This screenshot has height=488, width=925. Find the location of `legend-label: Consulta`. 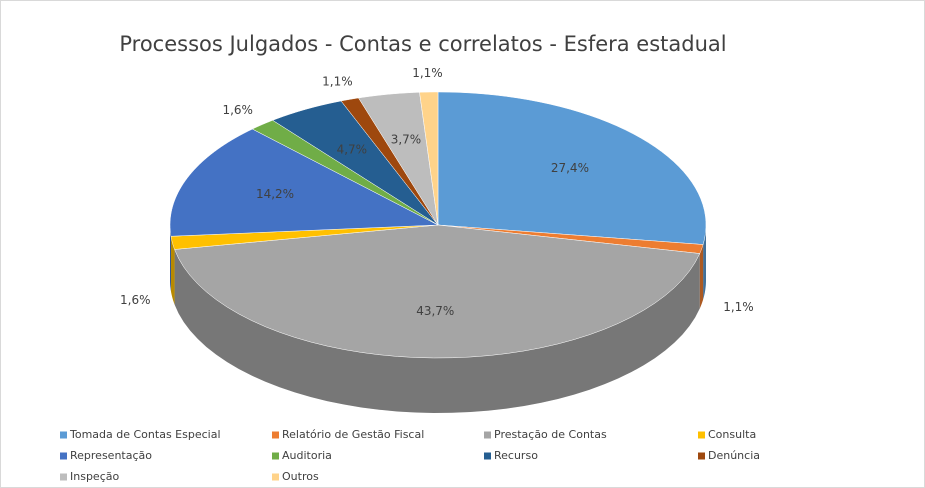

legend-label: Consulta is located at coordinates (732, 434).